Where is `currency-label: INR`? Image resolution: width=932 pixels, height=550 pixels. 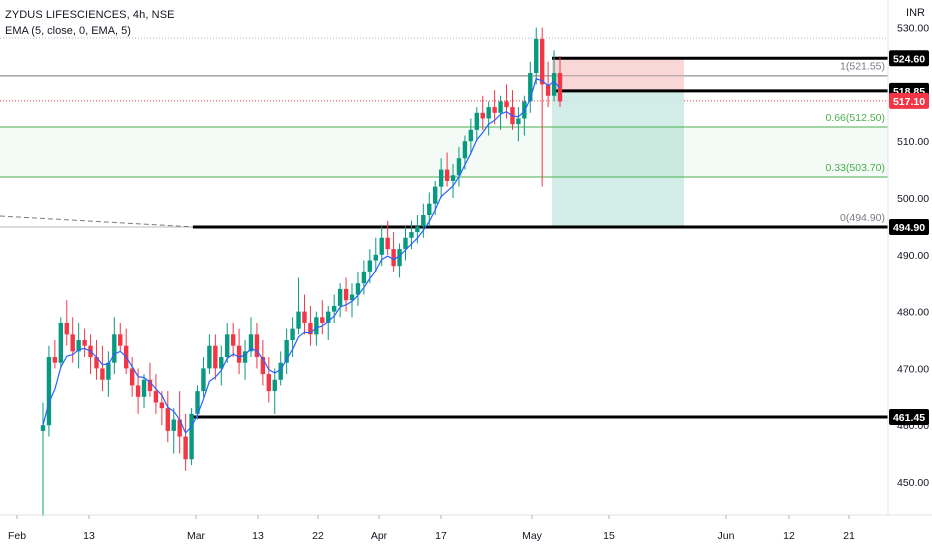
currency-label: INR is located at coordinates (915, 13).